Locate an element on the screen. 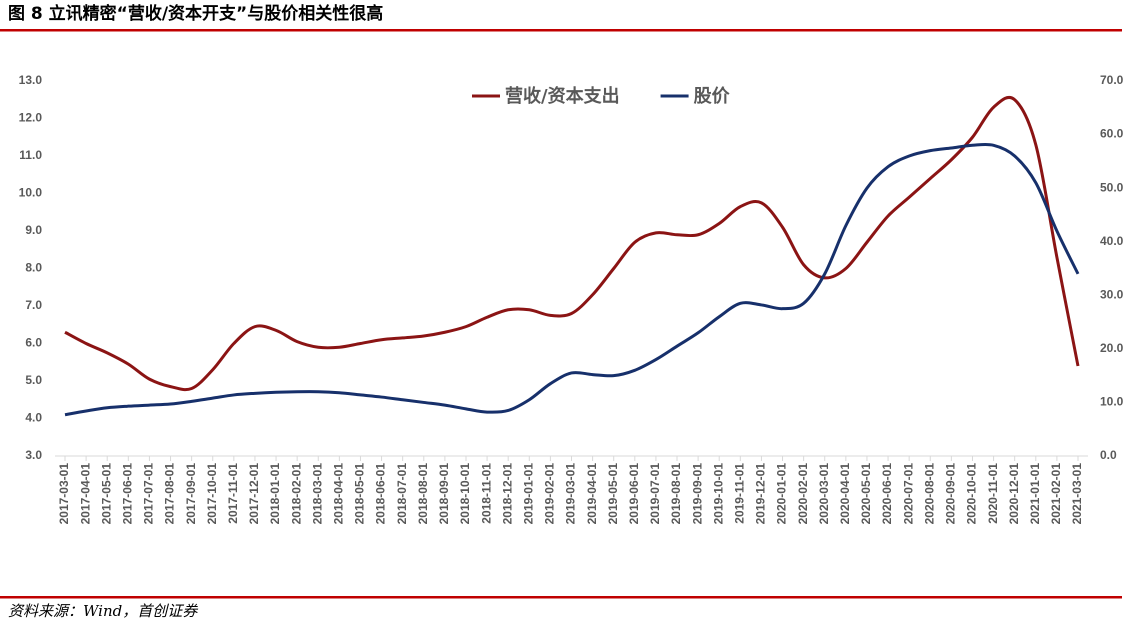 This screenshot has height=629, width=1136. x-tick-label: 2018-04-01 is located at coordinates (339, 494).